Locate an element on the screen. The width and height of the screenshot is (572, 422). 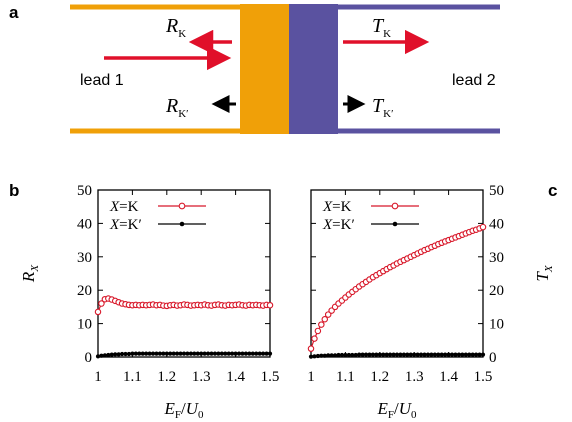
legend-label: X=K′ is located at coordinates (338, 225).